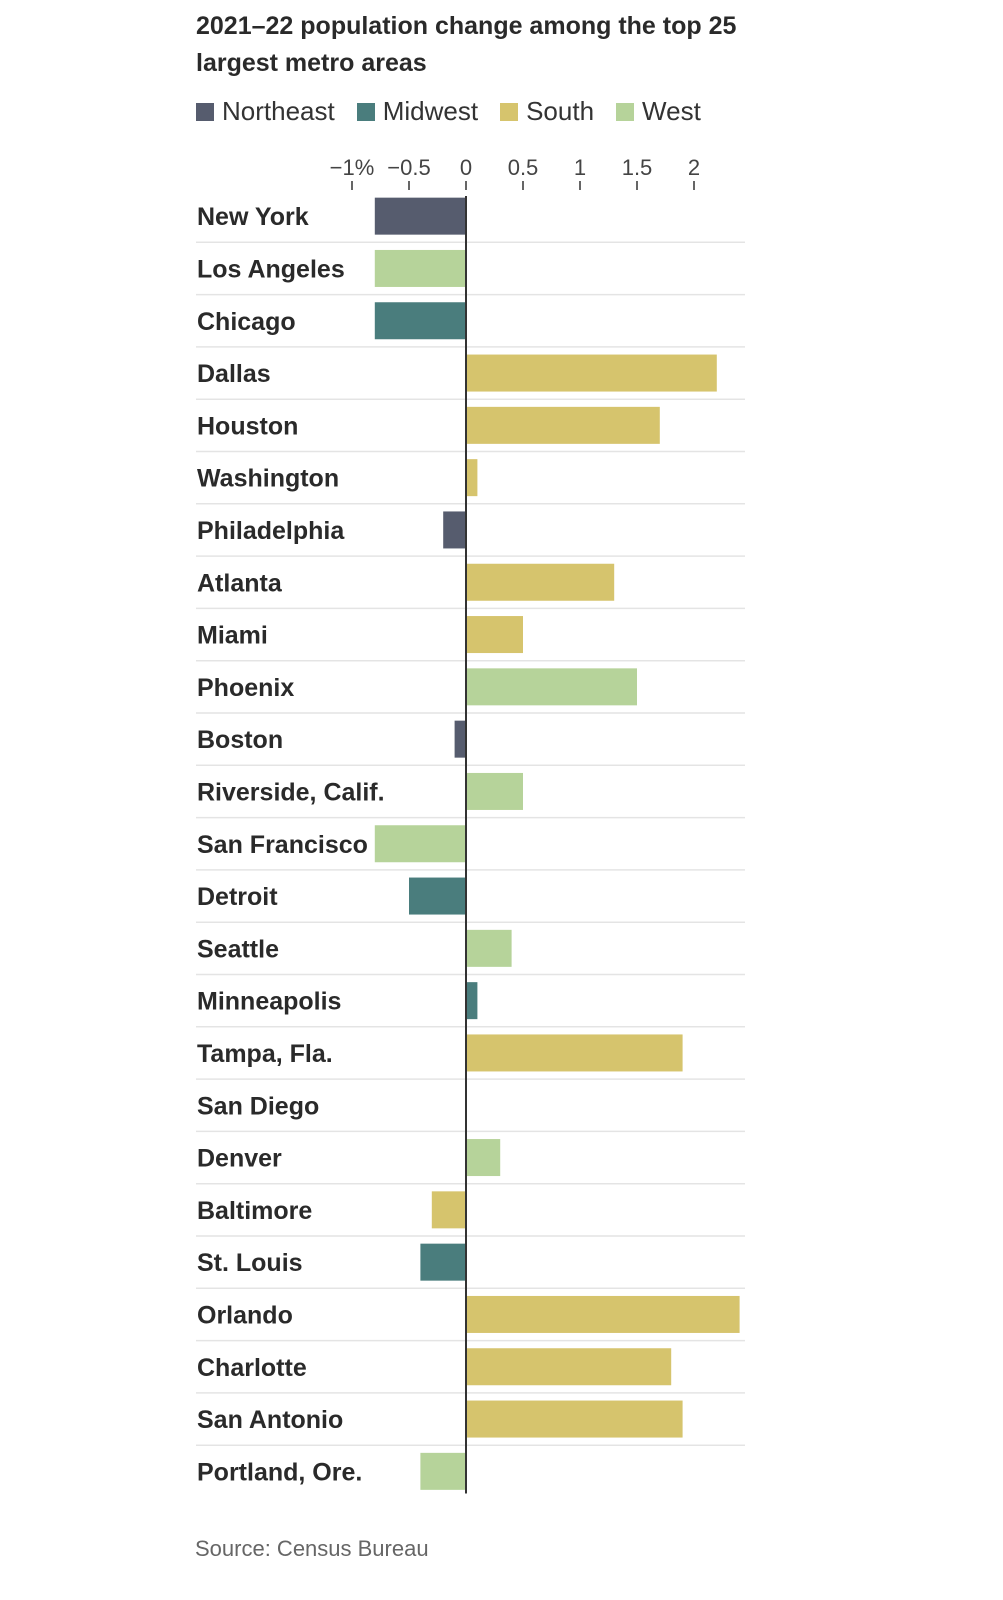  What do you see at coordinates (238, 949) in the screenshot?
I see `category-label: Seattle` at bounding box center [238, 949].